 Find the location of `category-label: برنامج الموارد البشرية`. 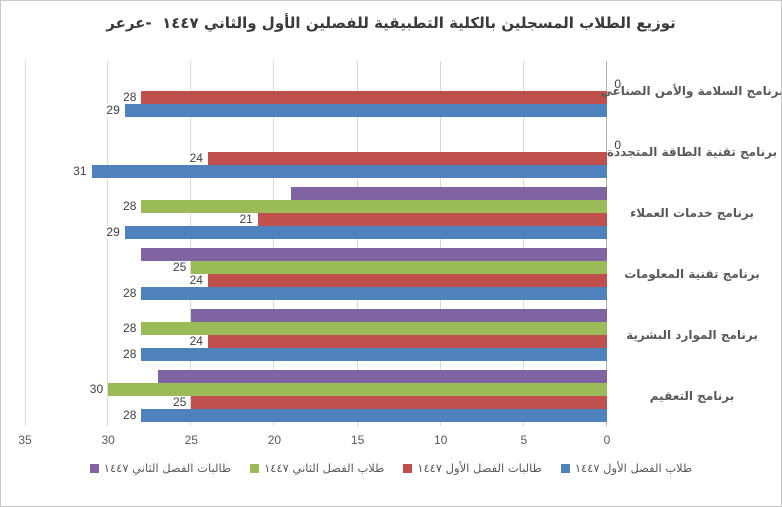

category-label: برنامج الموارد البشرية is located at coordinates (692, 334).